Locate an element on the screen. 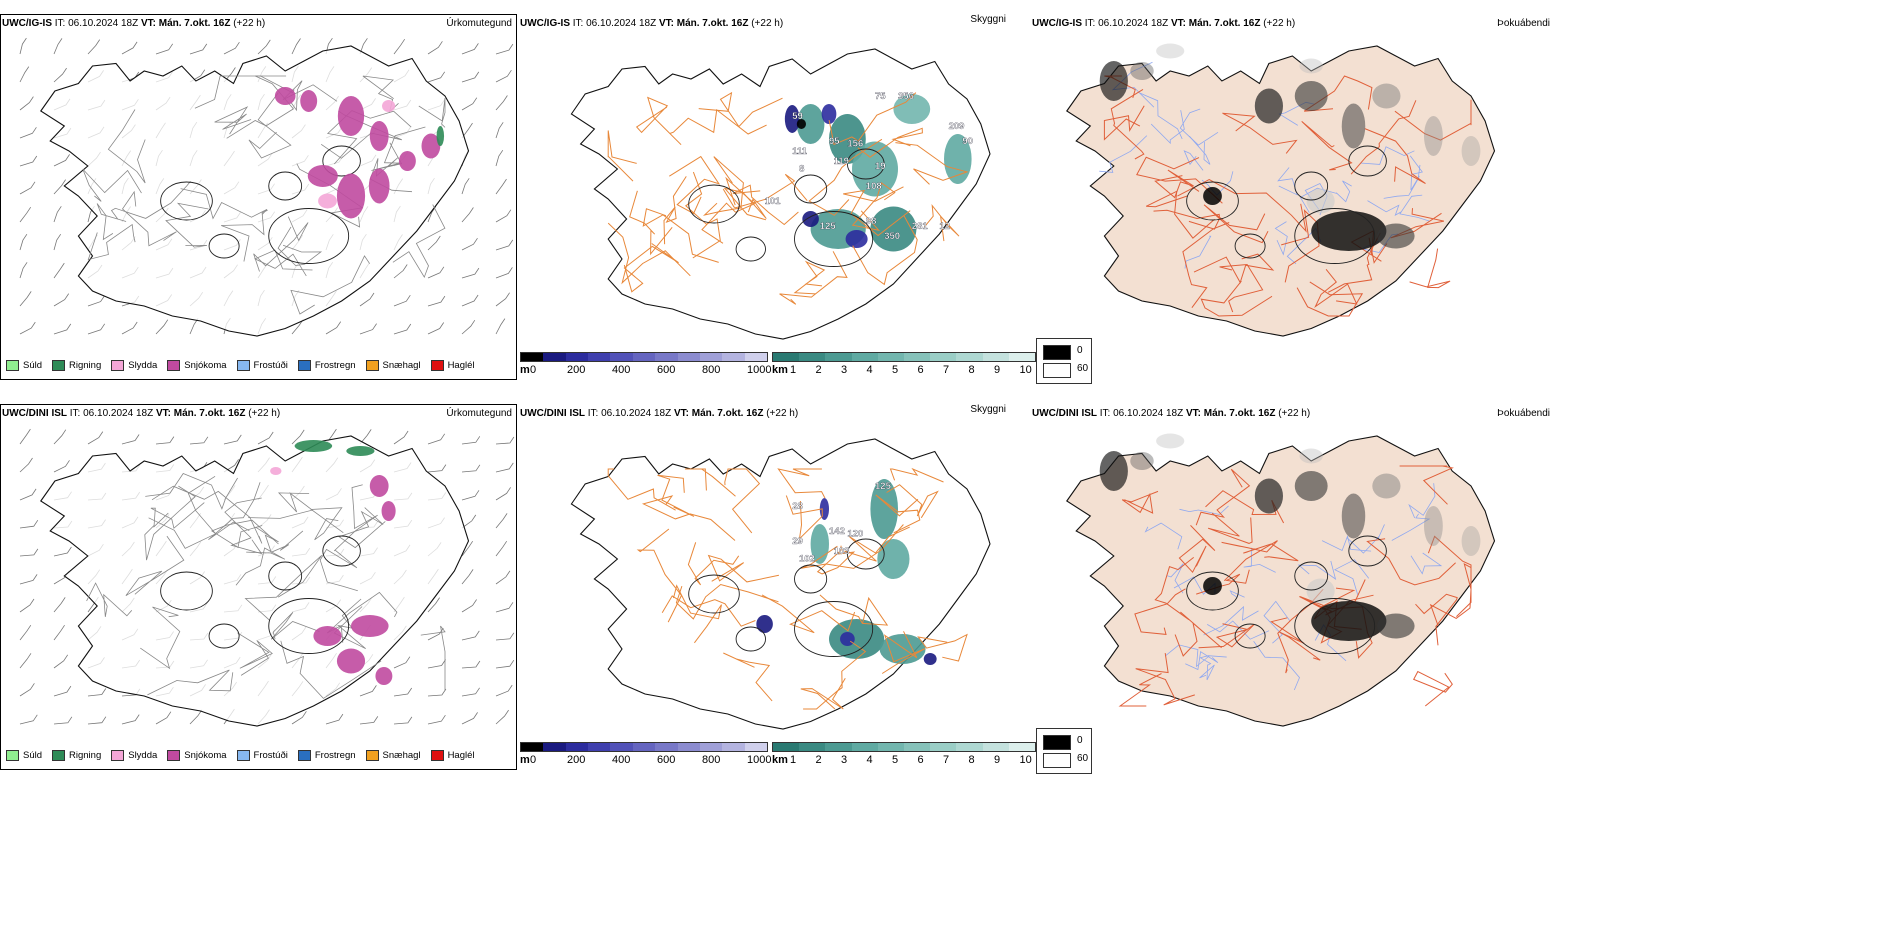 The height and width of the screenshot is (950, 1900). iceland-coastline is located at coordinates (780, 584).